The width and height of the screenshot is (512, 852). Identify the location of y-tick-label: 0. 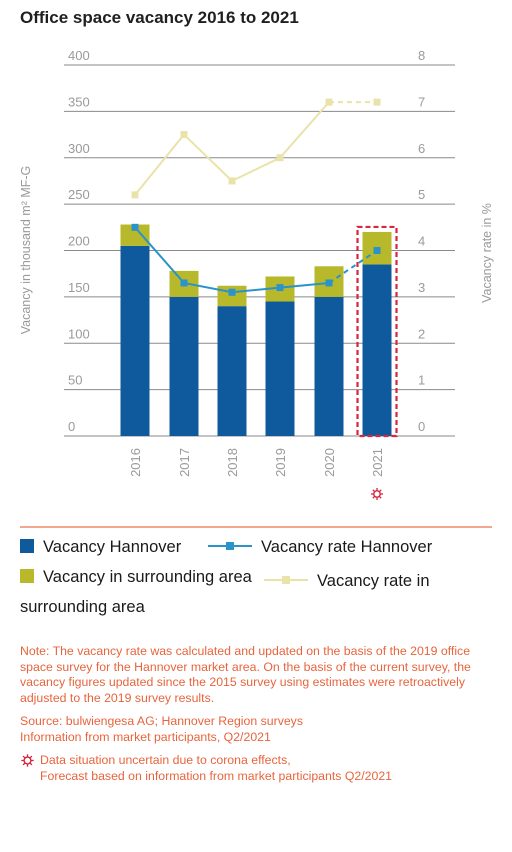
(71, 426).